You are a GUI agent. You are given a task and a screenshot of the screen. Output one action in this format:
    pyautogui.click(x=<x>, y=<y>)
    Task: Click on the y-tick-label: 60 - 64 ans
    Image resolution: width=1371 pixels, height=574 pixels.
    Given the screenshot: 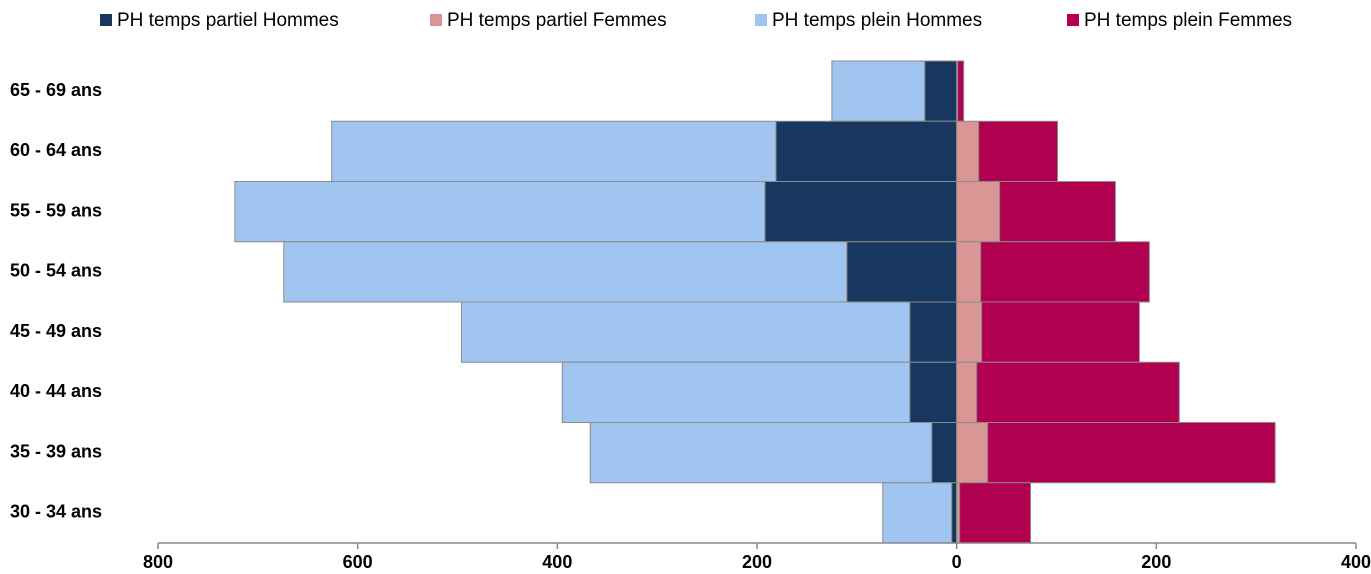 What is the action you would take?
    pyautogui.click(x=56, y=150)
    